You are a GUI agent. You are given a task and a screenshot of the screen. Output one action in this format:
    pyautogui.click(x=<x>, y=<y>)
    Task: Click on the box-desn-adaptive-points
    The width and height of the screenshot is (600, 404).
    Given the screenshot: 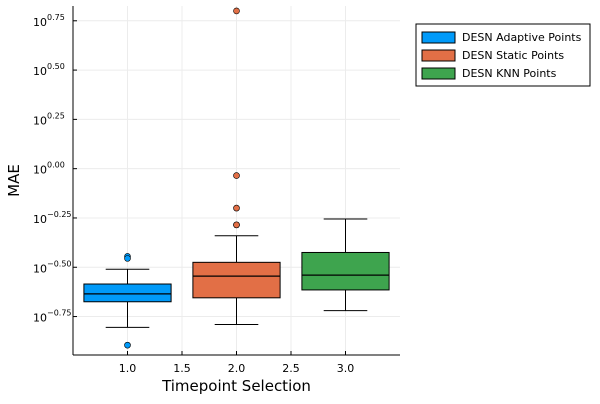 What is the action you would take?
    pyautogui.click(x=127, y=301)
    